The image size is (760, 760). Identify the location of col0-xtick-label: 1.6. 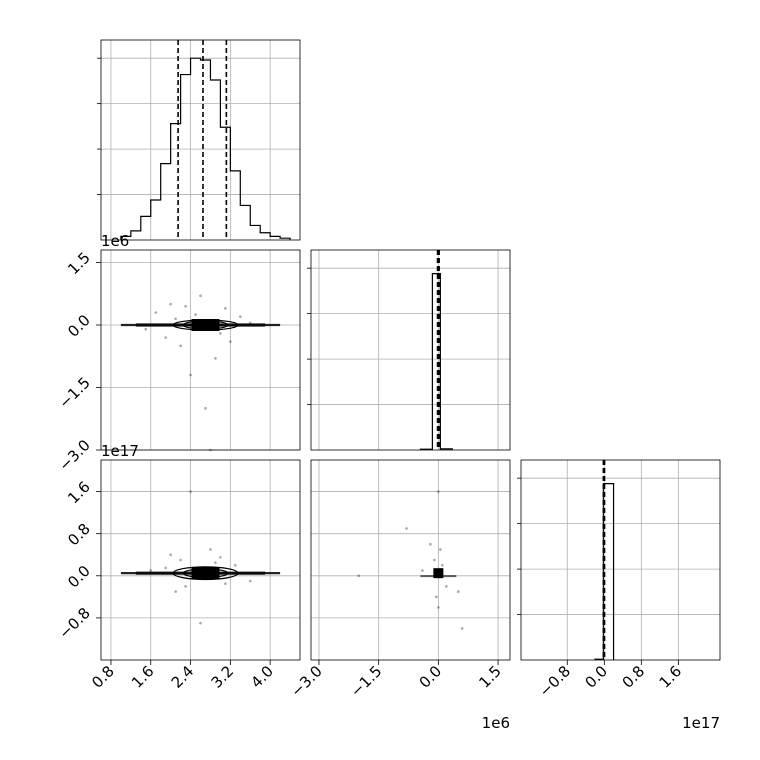
(143, 677).